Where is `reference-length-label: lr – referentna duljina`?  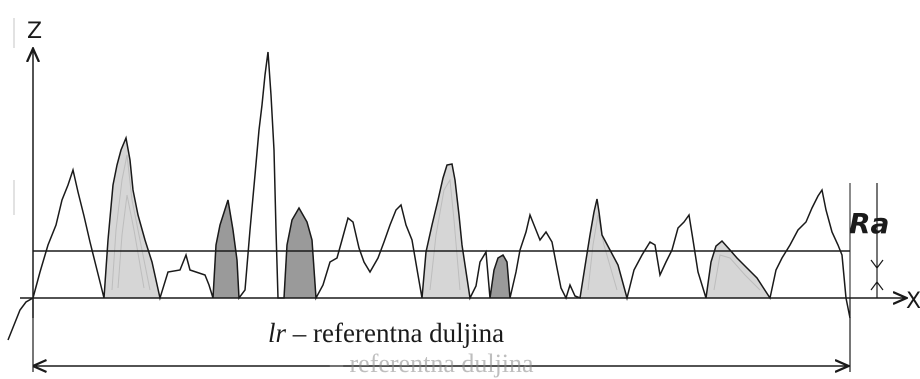
reference-length-label: lr – referentna duljina is located at coordinates (386, 333).